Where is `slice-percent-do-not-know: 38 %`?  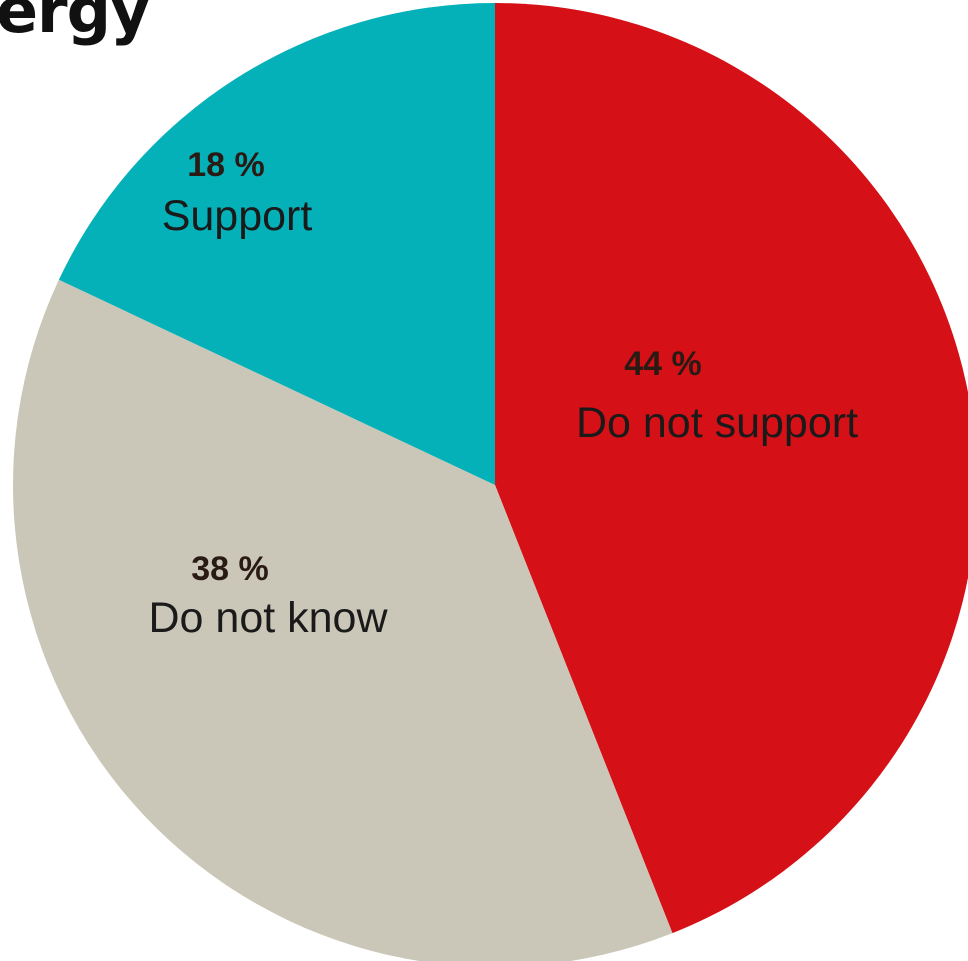
slice-percent-do-not-know: 38 % is located at coordinates (230, 569).